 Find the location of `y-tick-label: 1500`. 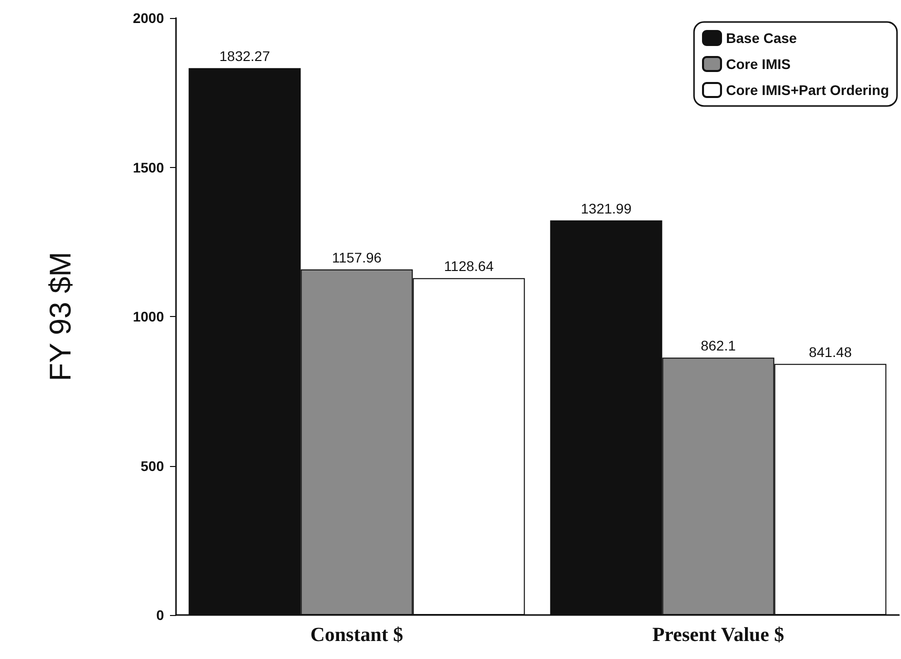

y-tick-label: 1500 is located at coordinates (148, 167).